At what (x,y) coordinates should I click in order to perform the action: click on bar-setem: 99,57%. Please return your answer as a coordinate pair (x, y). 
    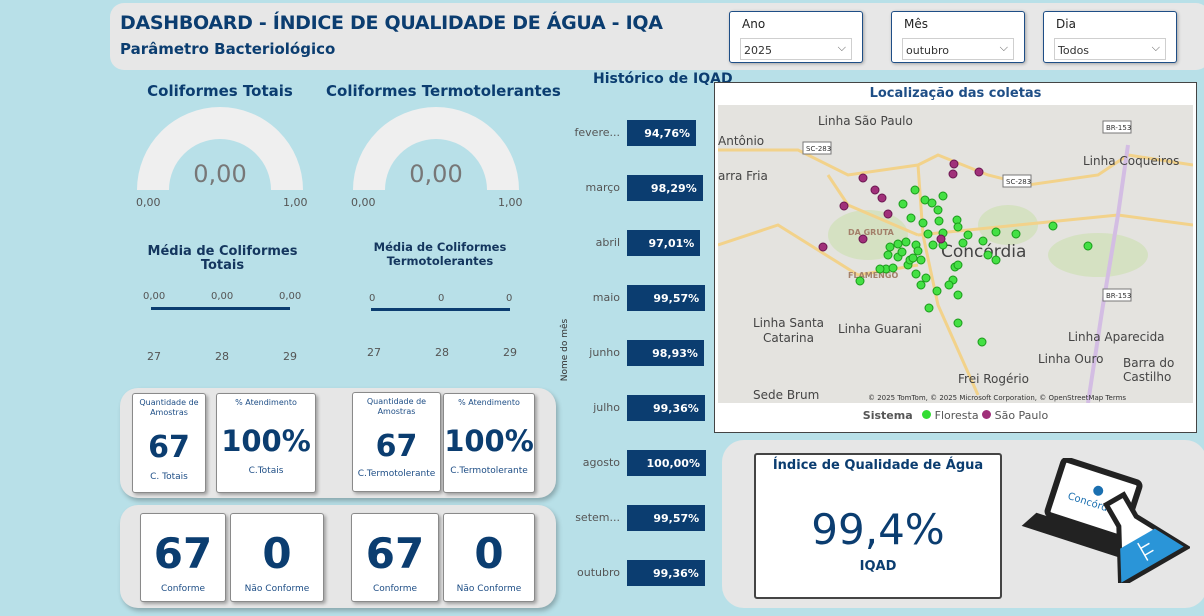
    Looking at the image, I should click on (666, 518).